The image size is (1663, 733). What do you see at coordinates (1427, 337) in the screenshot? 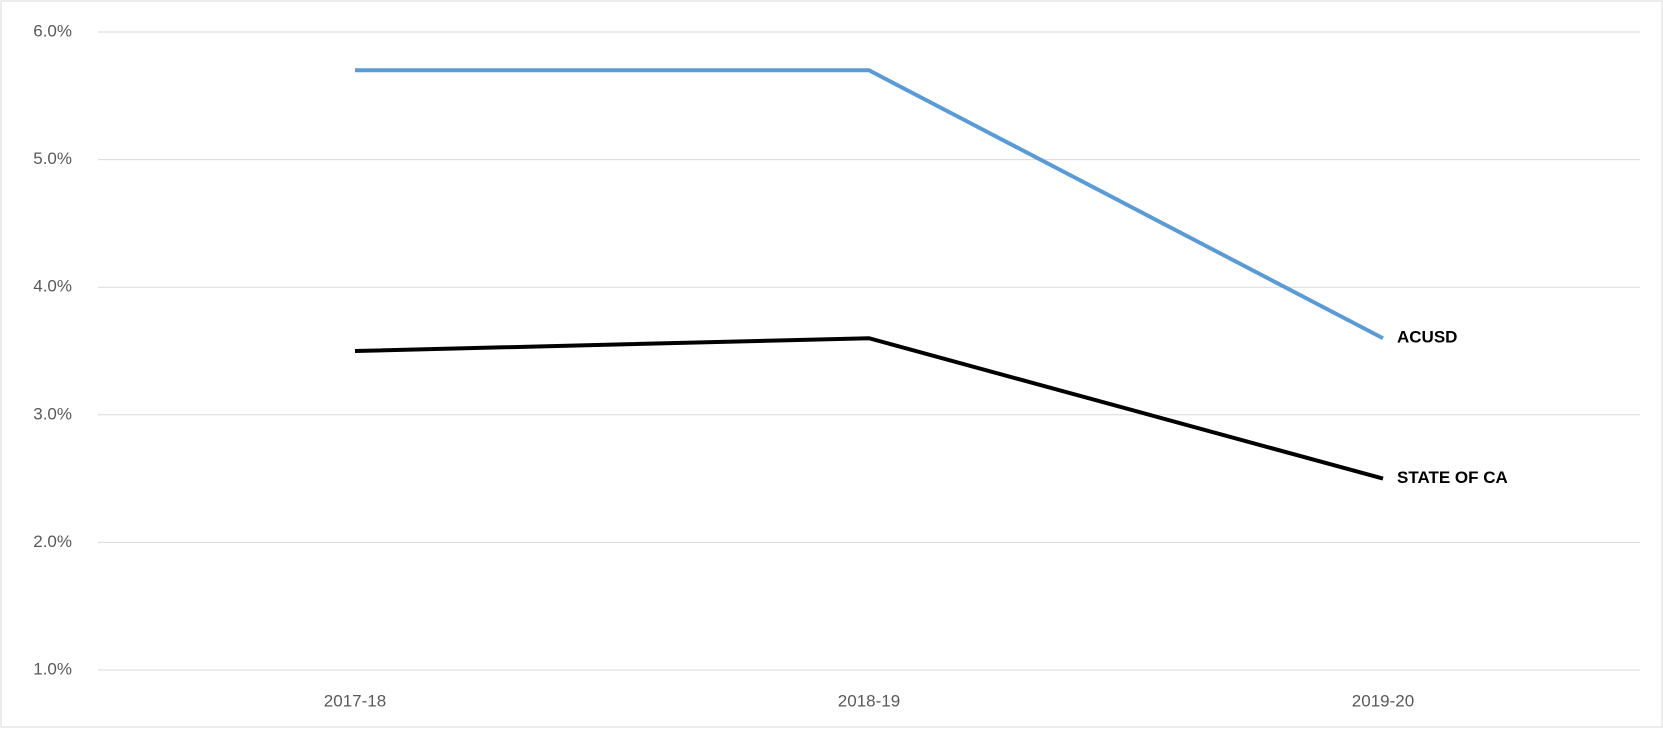
I see `series-label: ACUSD` at bounding box center [1427, 337].